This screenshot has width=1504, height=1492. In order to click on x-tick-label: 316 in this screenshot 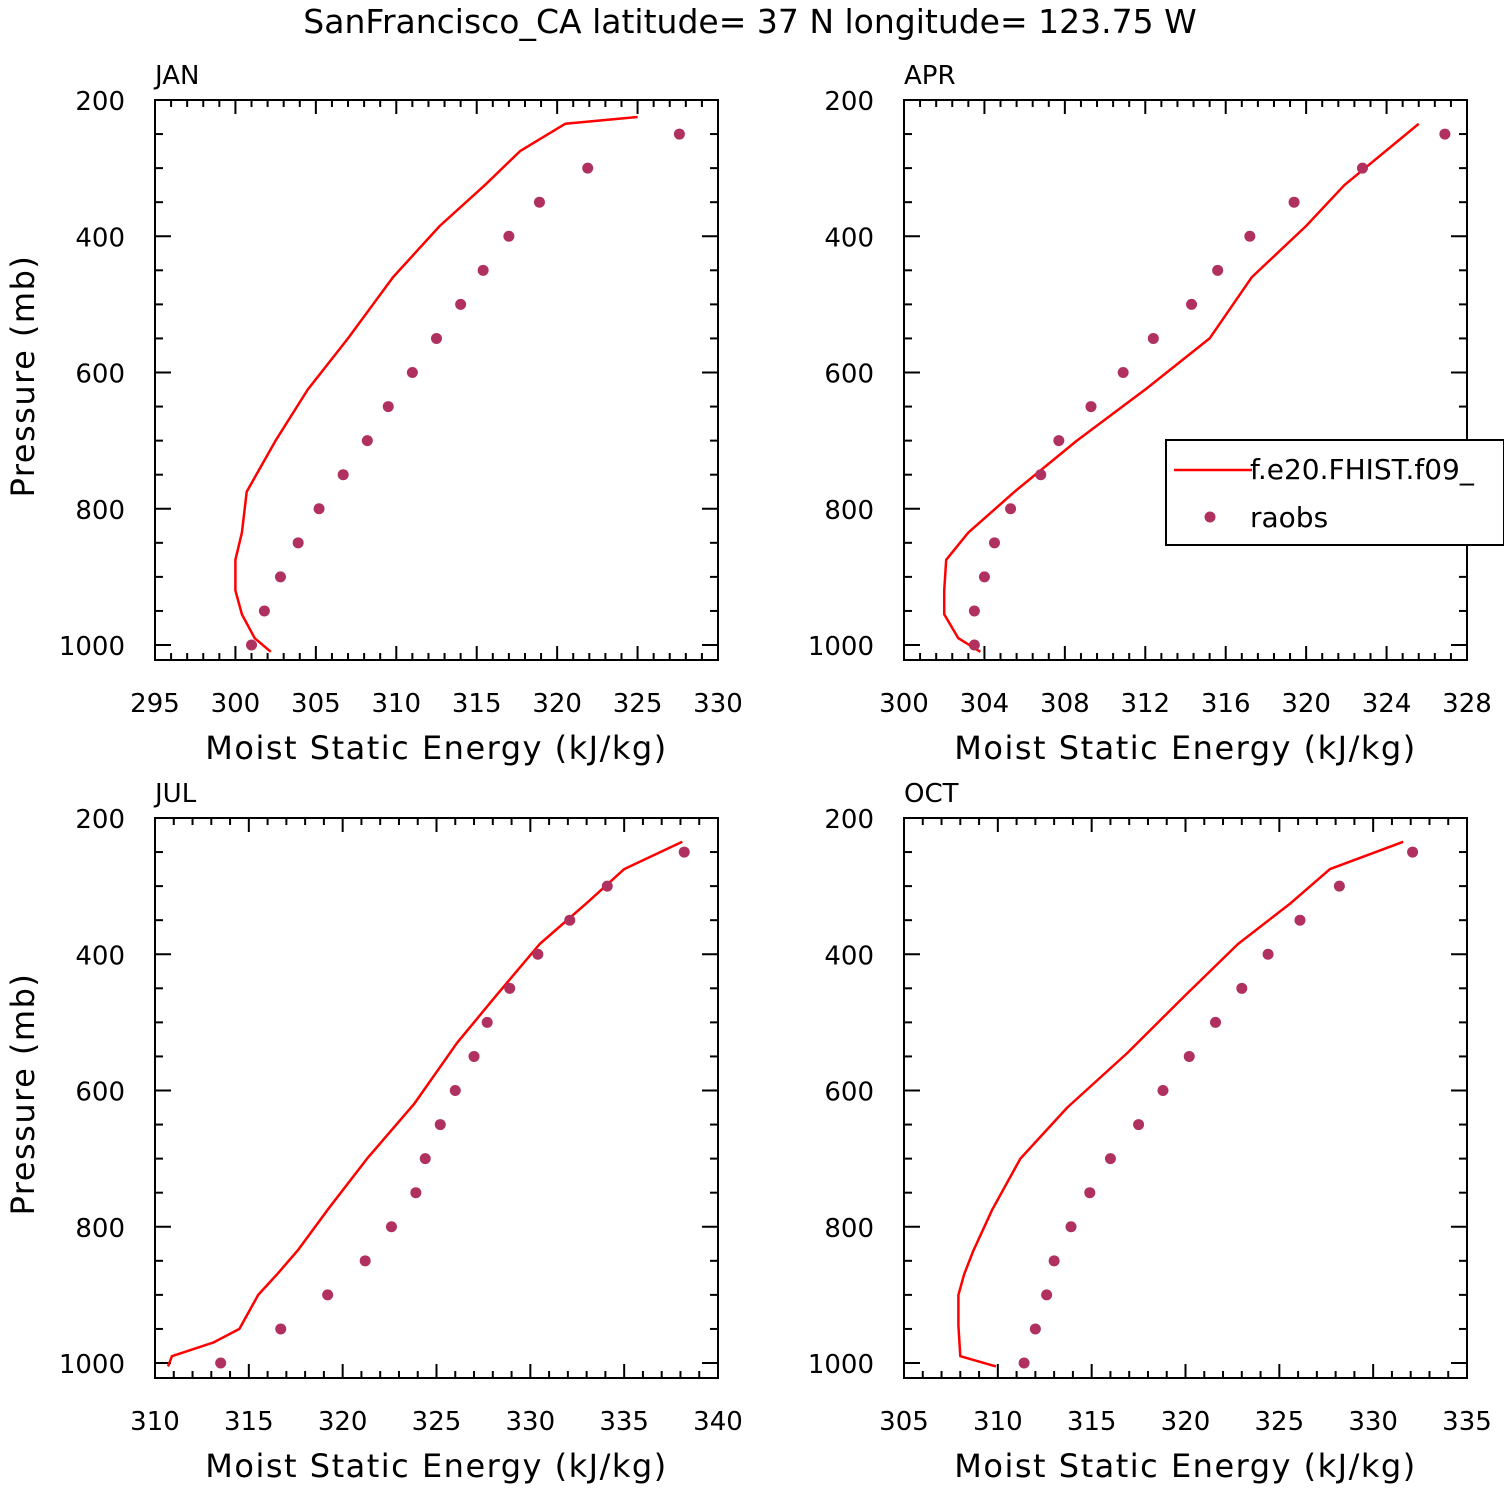, I will do `click(1226, 704)`.